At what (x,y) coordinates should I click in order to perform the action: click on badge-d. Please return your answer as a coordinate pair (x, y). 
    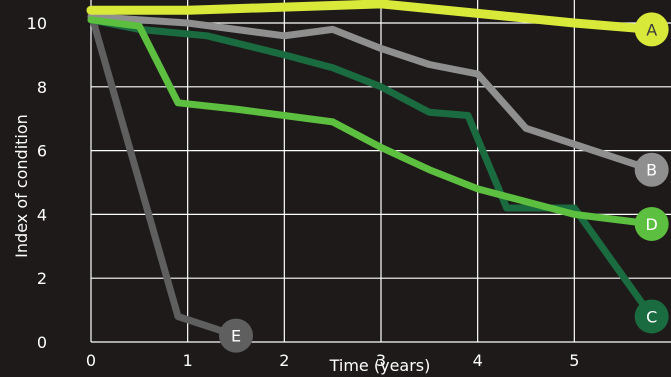
    Looking at the image, I should click on (651, 223).